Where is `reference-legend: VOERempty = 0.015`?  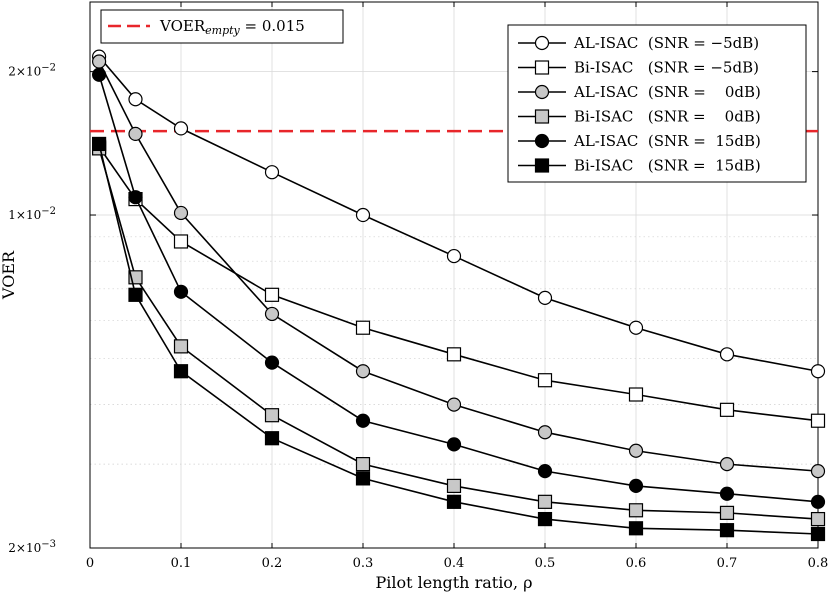
reference-legend: VOERempty = 0.015 is located at coordinates (222, 26).